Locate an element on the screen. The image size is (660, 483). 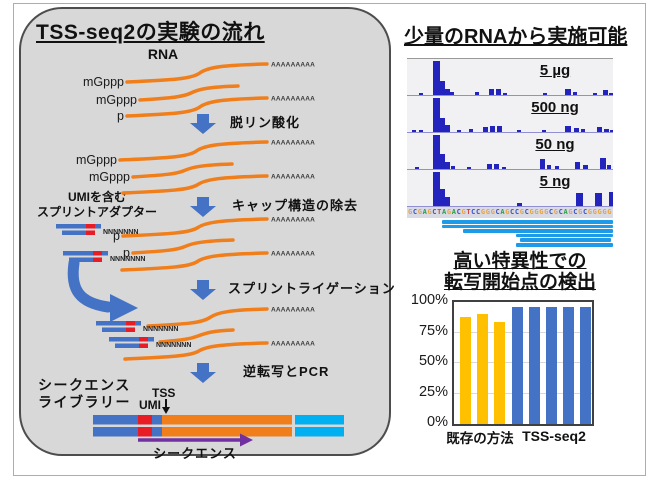
library-caption-line2: ライブラリー is located at coordinates (84, 401).